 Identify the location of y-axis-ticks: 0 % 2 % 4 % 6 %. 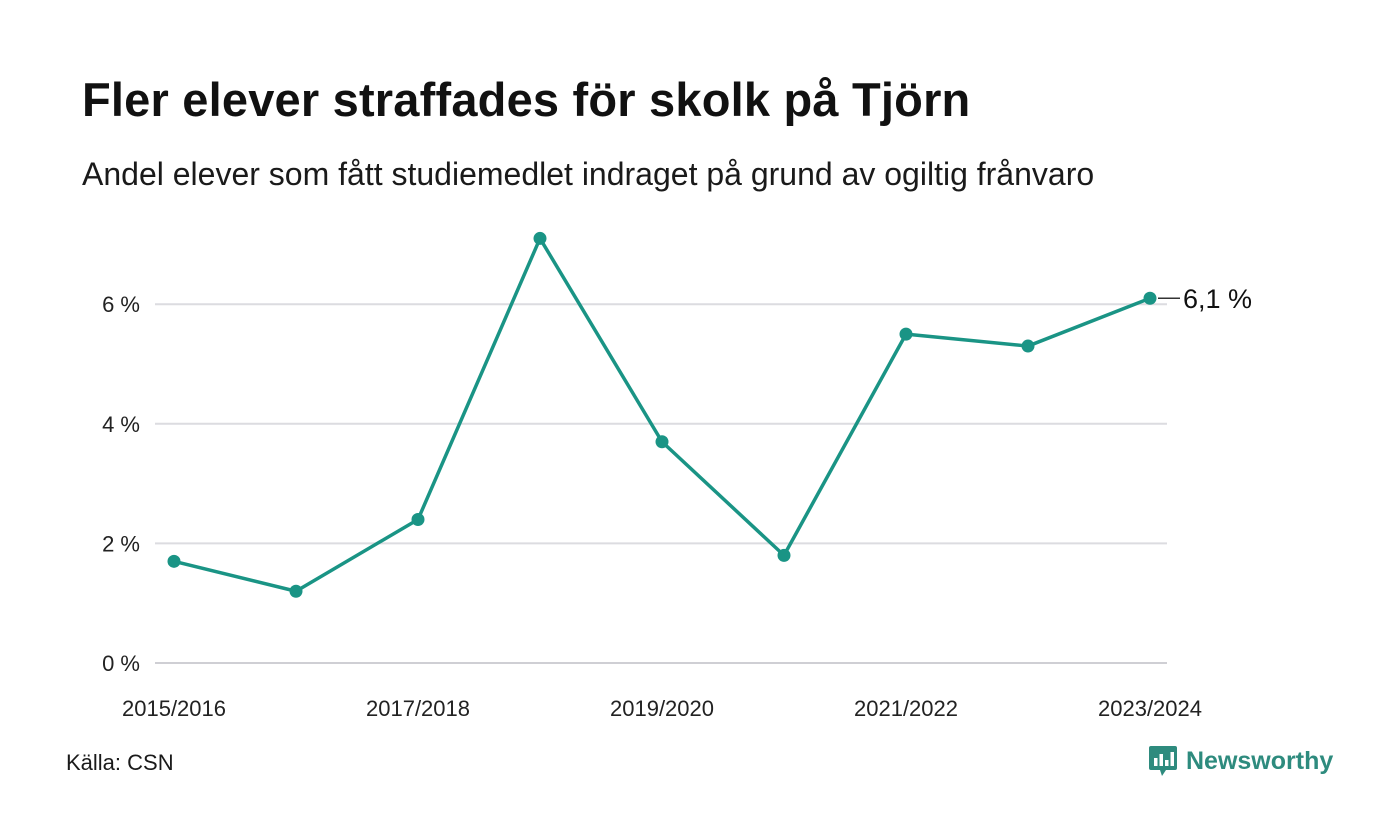
(121, 484).